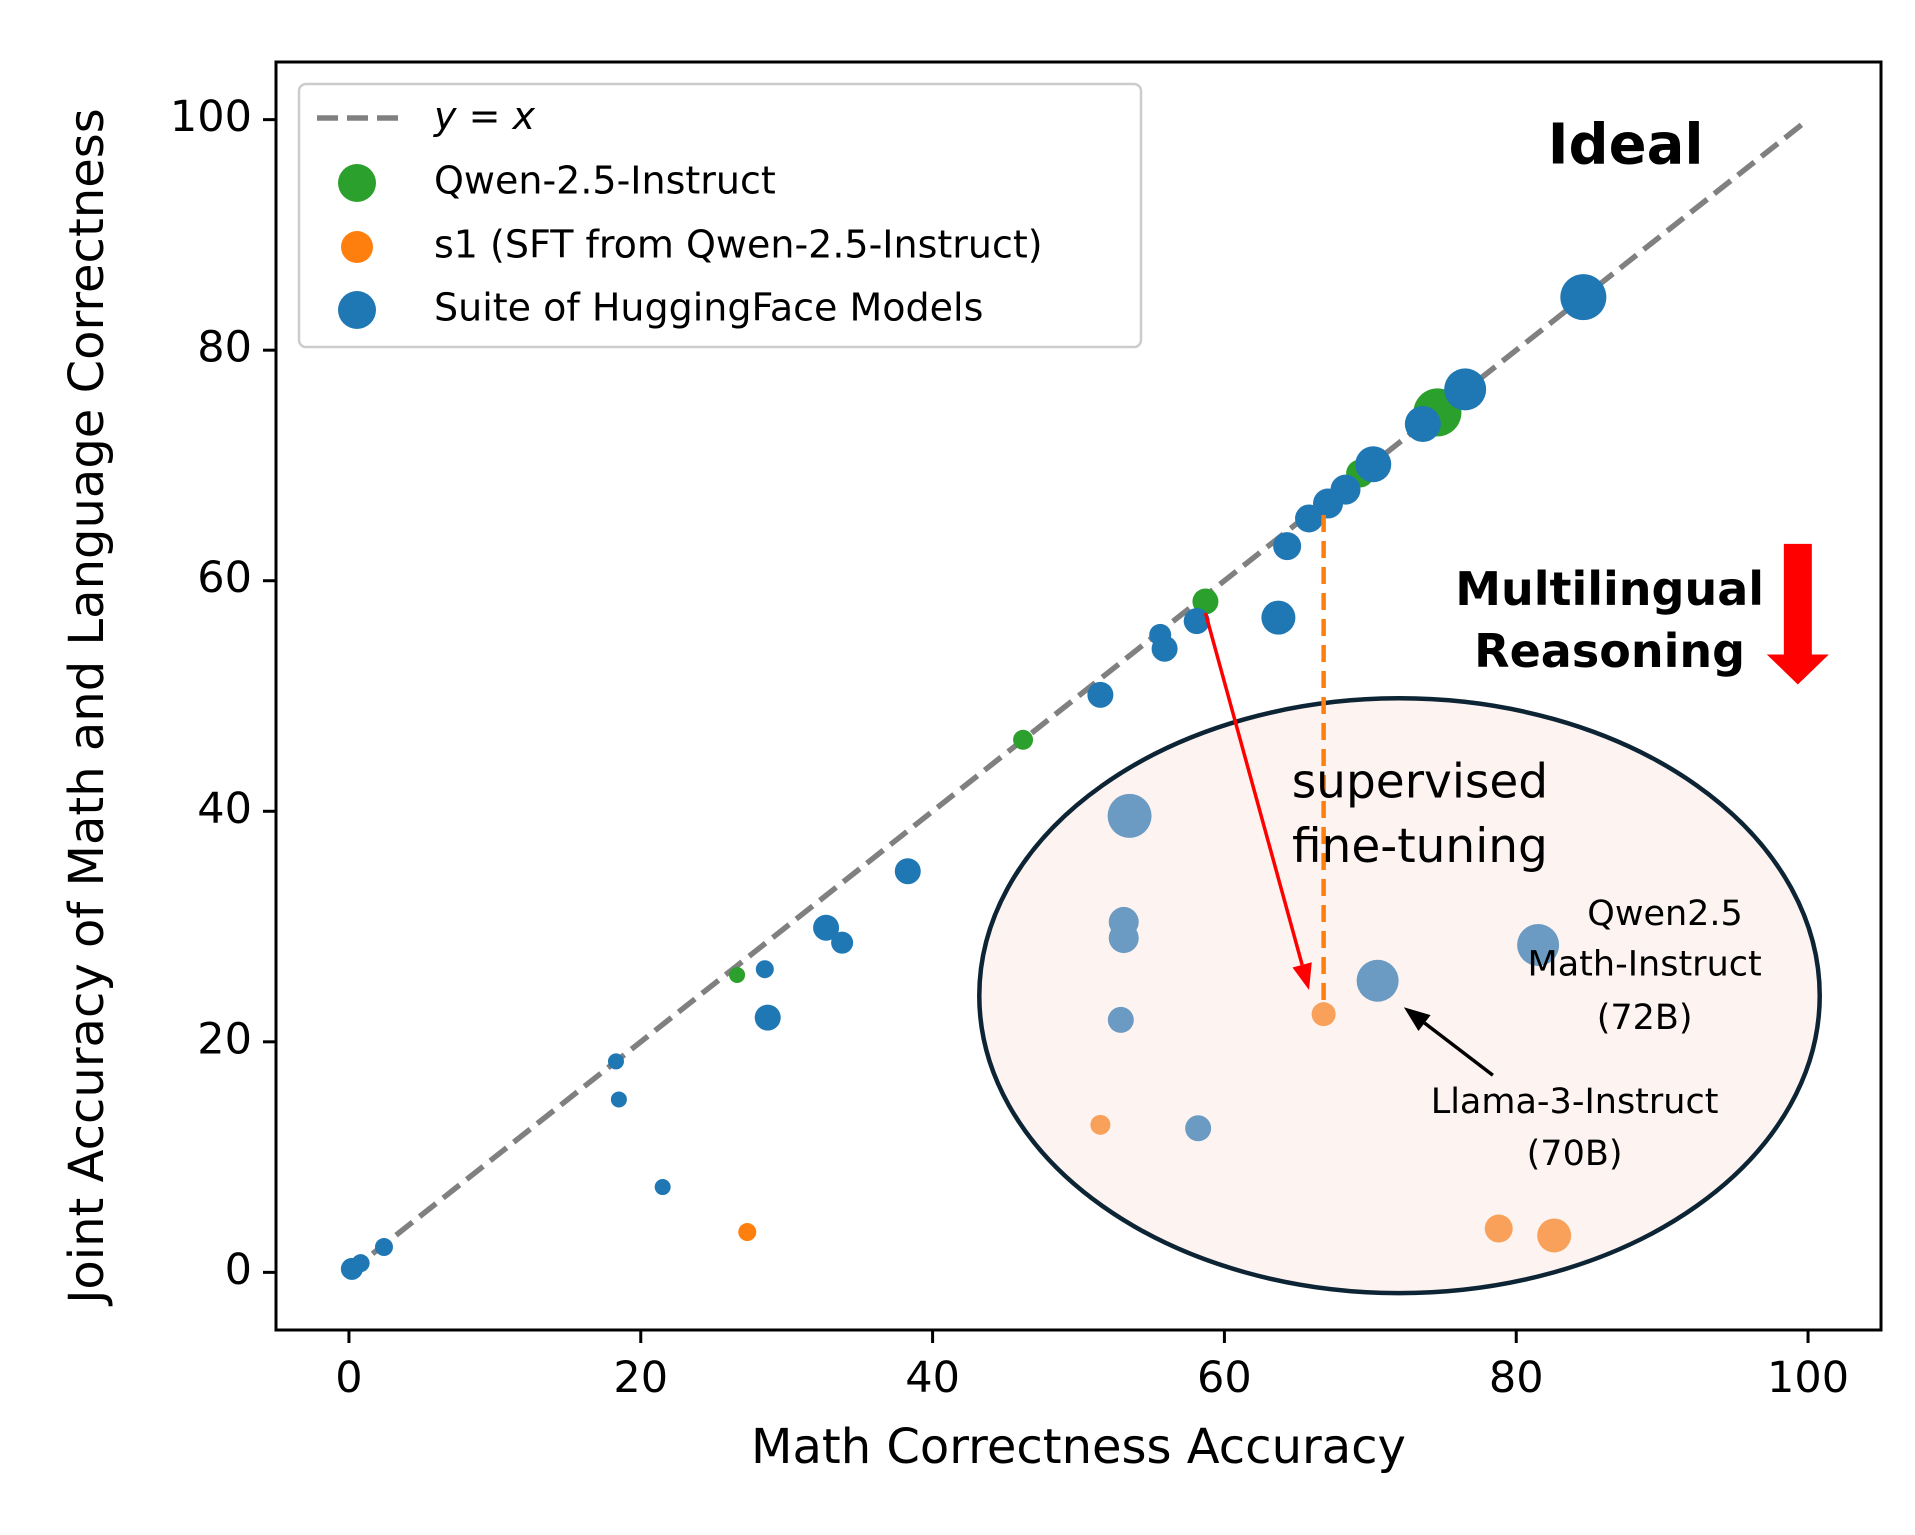 The image size is (1915, 1535). What do you see at coordinates (445, 116) in the screenshot?
I see `legend-ref-var-left: y` at bounding box center [445, 116].